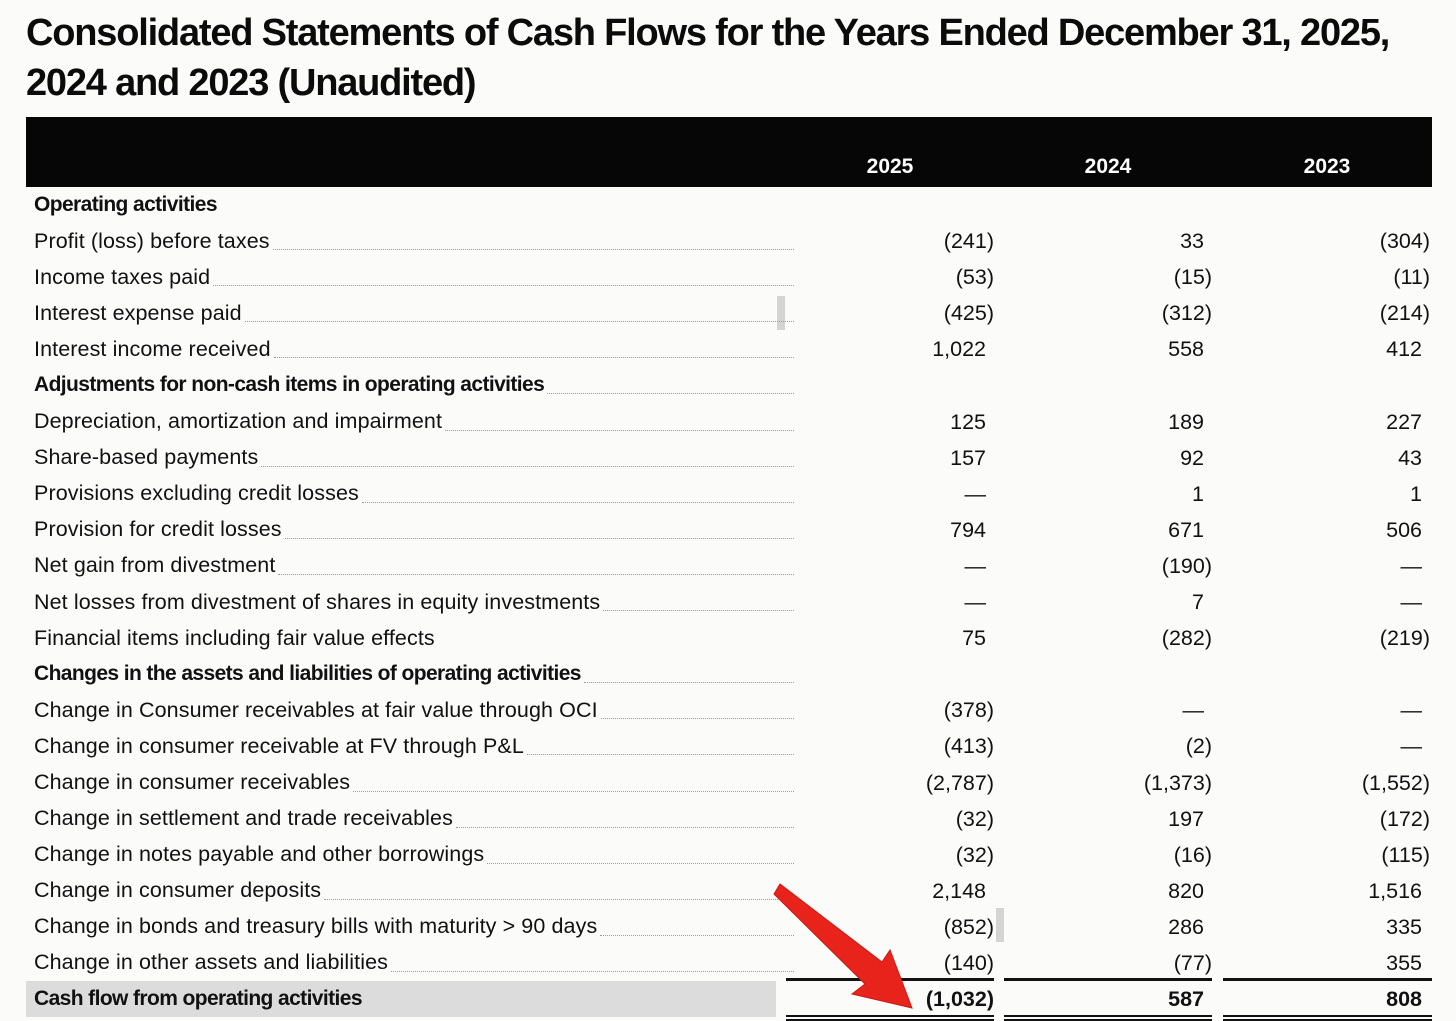 Image resolution: width=1456 pixels, height=1021 pixels. I want to click on value-2024: (1,373), so click(1177, 782).